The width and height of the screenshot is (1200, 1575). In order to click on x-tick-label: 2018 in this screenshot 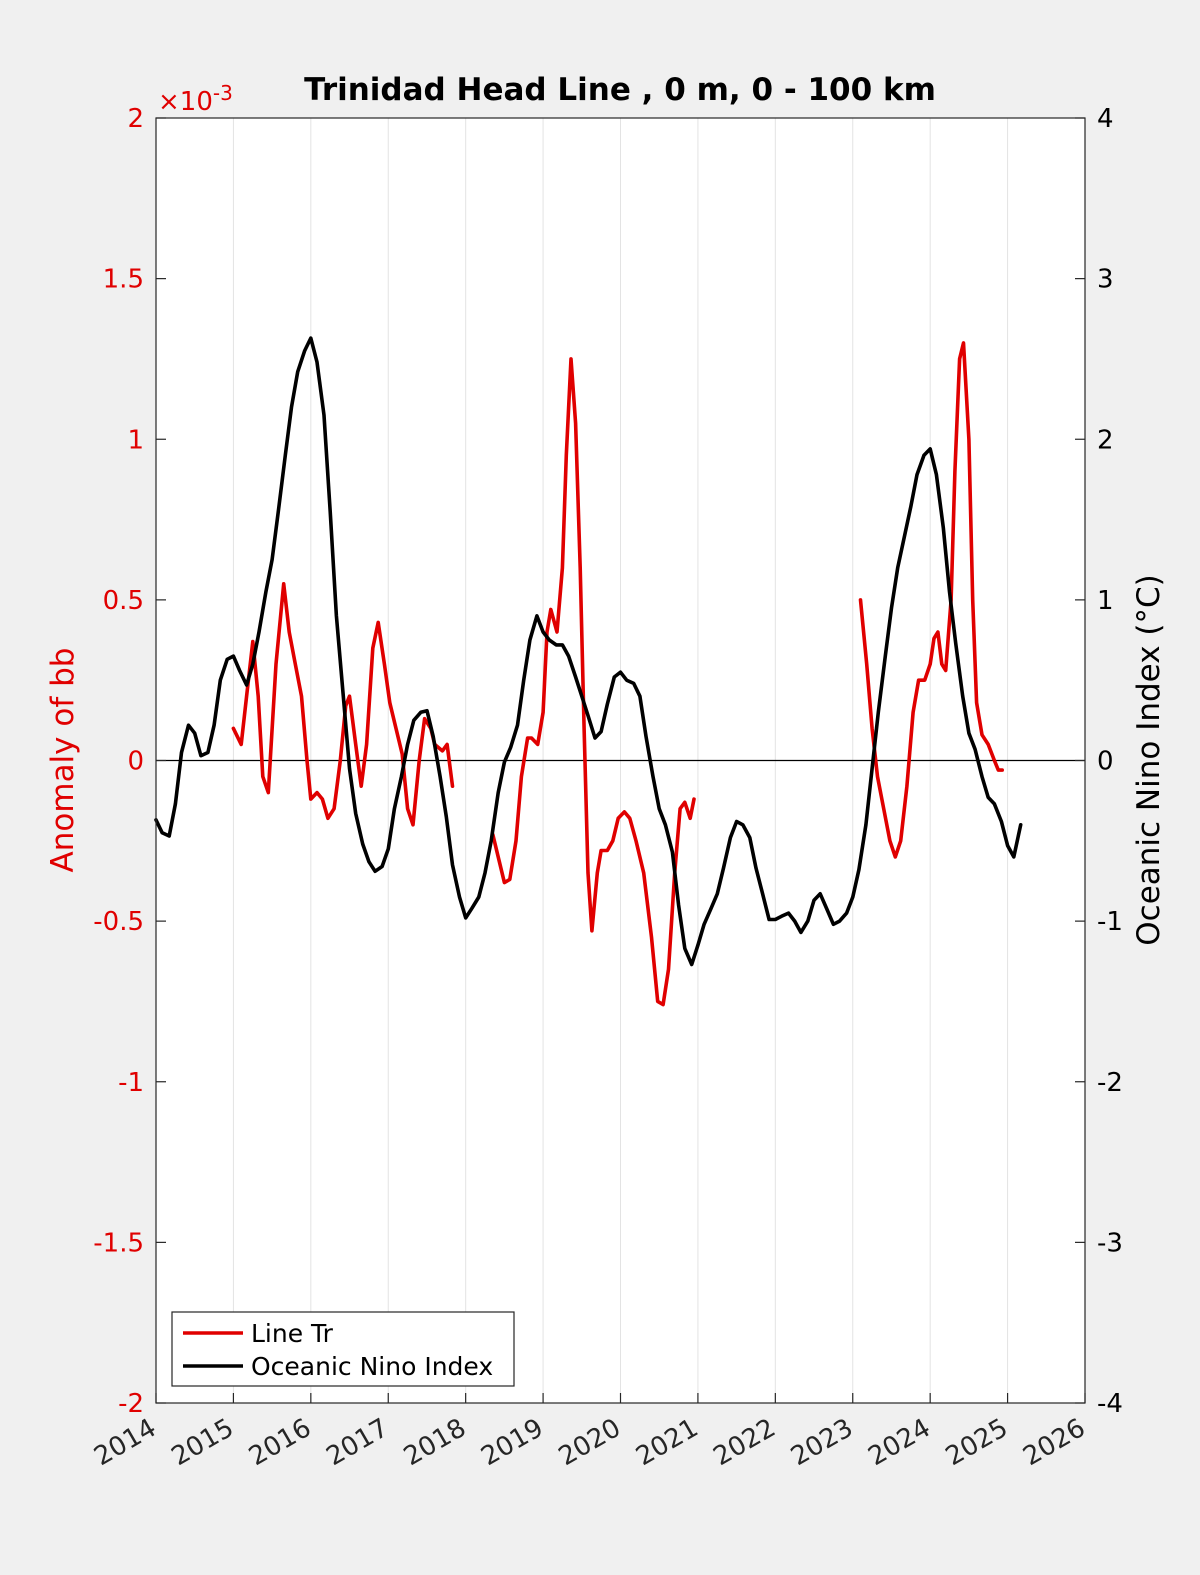, I will do `click(435, 1442)`.